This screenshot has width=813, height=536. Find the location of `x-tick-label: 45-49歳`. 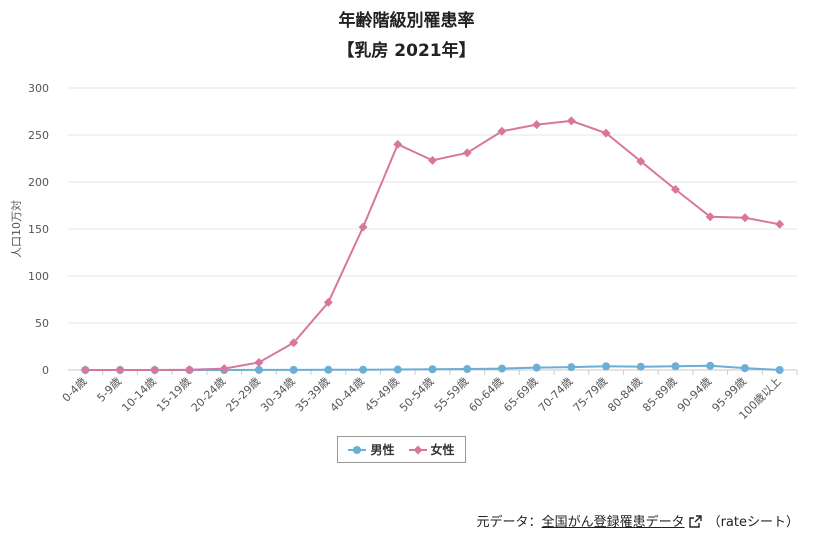

x-tick-label: 45-49歳 is located at coordinates (382, 395).